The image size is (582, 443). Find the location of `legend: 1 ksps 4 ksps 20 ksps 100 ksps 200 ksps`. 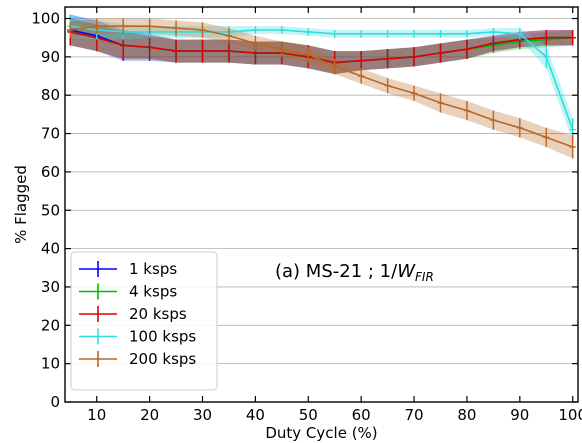

legend: 1 ksps 4 ksps 20 ksps 100 ksps 200 ksps is located at coordinates (144, 321).